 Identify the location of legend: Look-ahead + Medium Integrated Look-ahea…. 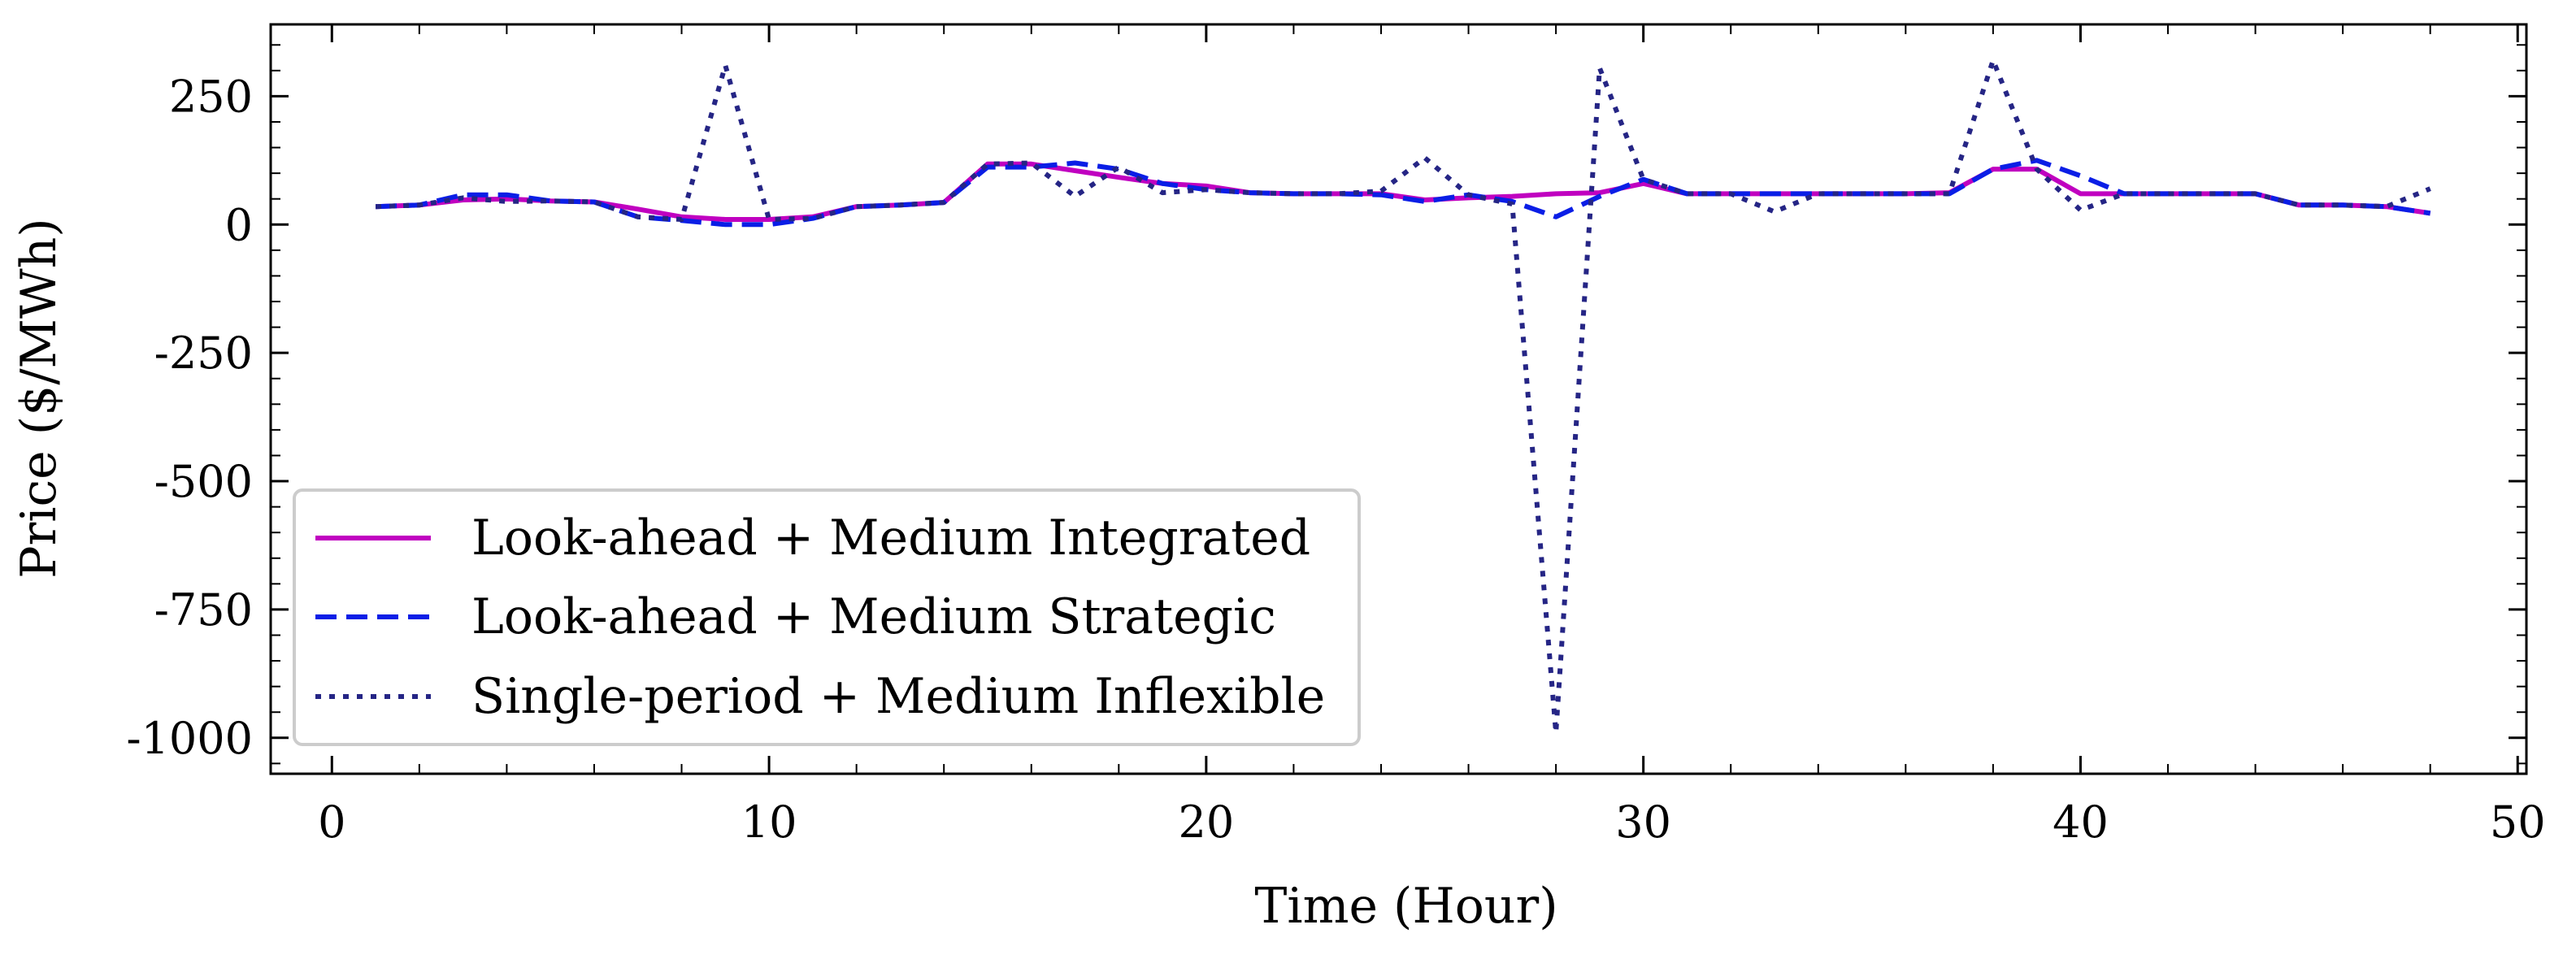
(827, 617).